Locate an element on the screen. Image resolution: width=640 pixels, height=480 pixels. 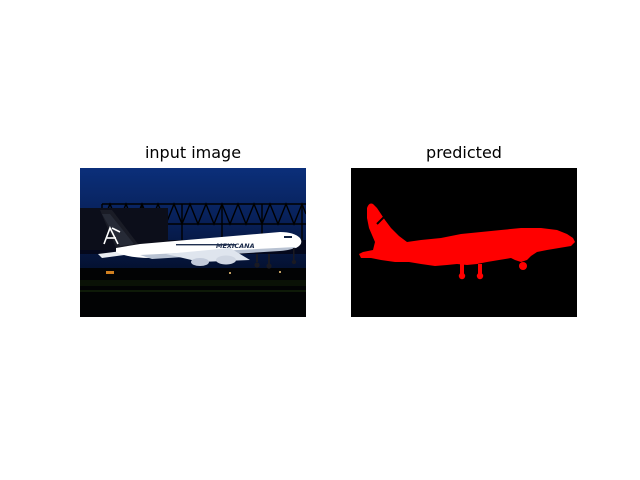
livery-text: MEXICANA is located at coordinates (235, 246).